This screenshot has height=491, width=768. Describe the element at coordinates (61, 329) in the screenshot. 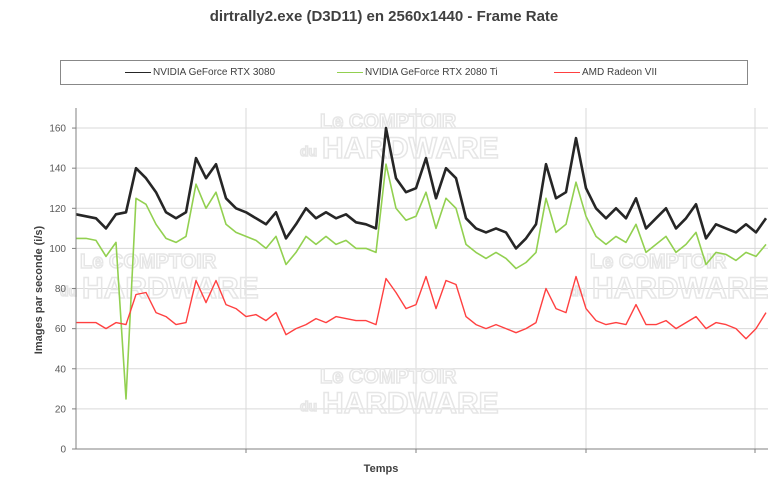

I see `y-tick-label: 60` at that location.